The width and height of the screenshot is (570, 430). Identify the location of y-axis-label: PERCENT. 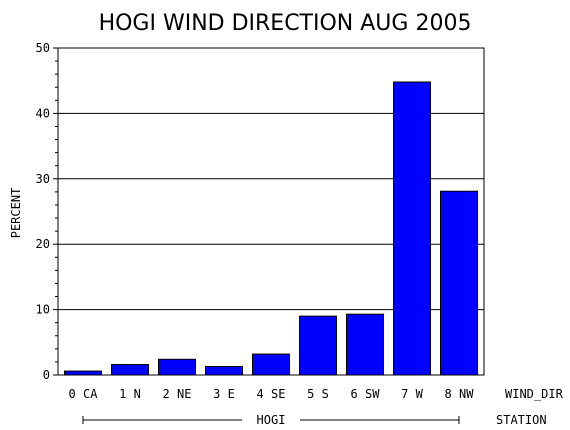
(16, 213).